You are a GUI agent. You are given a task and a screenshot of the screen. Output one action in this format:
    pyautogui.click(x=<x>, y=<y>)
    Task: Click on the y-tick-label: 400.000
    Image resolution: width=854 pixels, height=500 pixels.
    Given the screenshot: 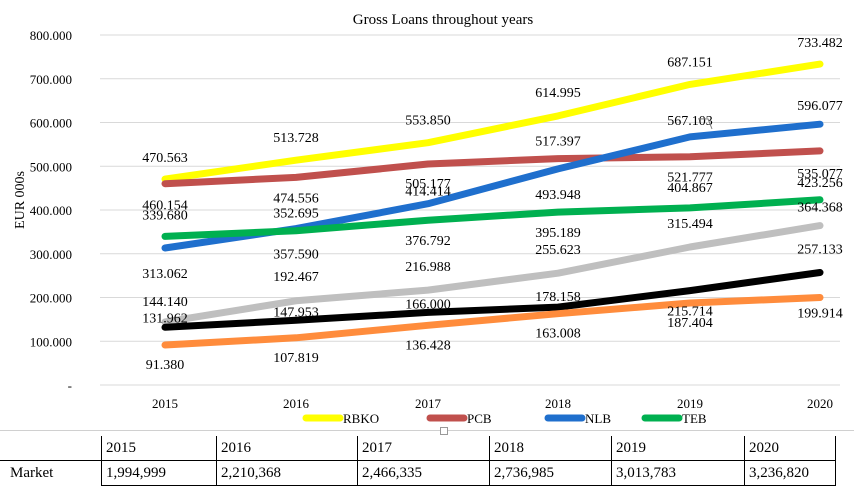 What is the action you would take?
    pyautogui.click(x=51, y=210)
    